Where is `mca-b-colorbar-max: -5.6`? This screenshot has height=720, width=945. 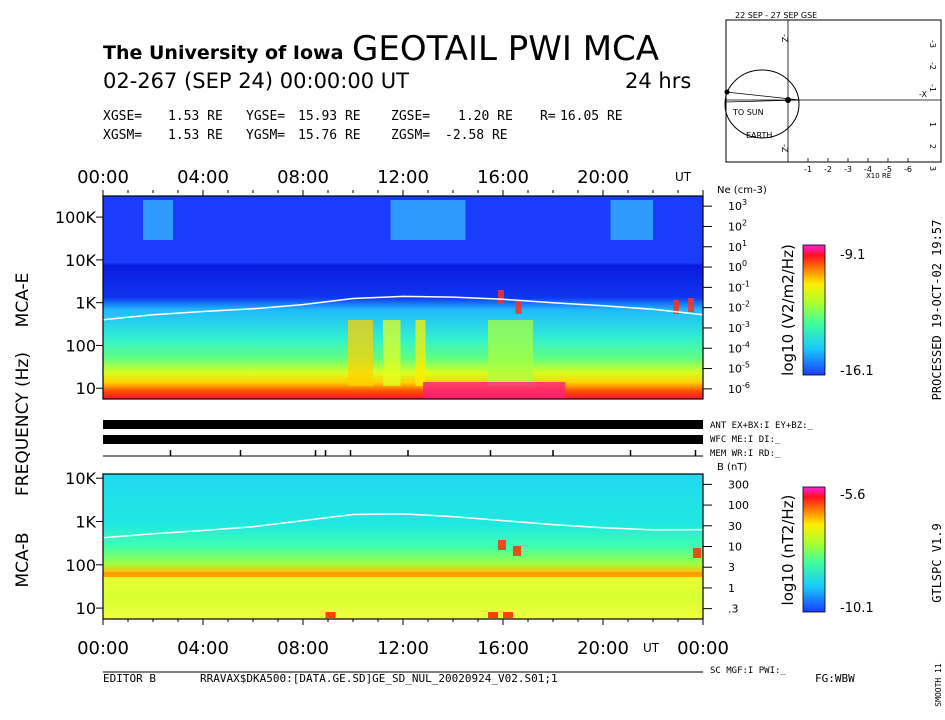 mca-b-colorbar-max: -5.6 is located at coordinates (852, 495).